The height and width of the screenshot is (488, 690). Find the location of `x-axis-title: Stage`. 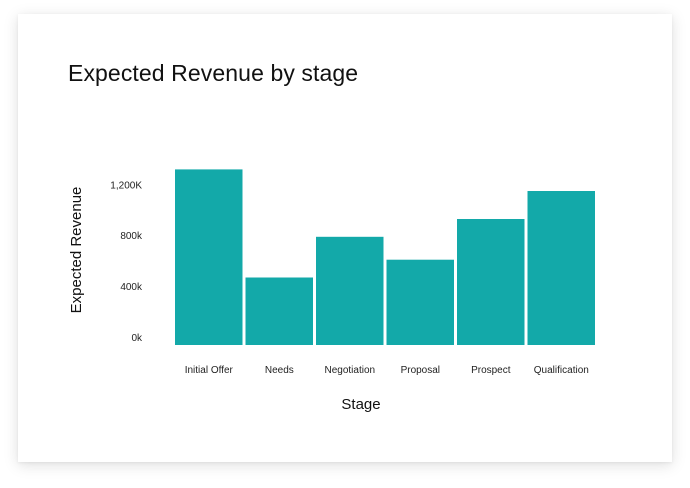

x-axis-title: Stage is located at coordinates (360, 404).